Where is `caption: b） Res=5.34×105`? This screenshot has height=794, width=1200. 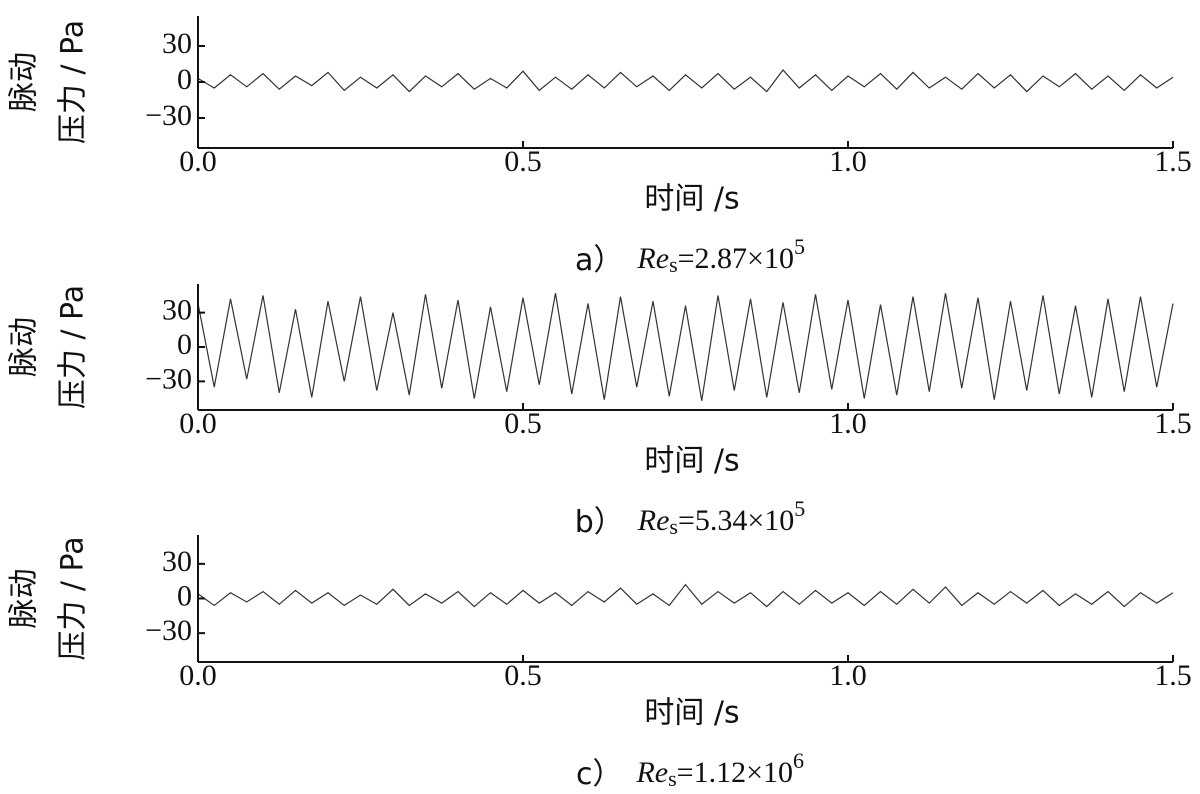 caption: b） Res=5.34×105 is located at coordinates (690, 517).